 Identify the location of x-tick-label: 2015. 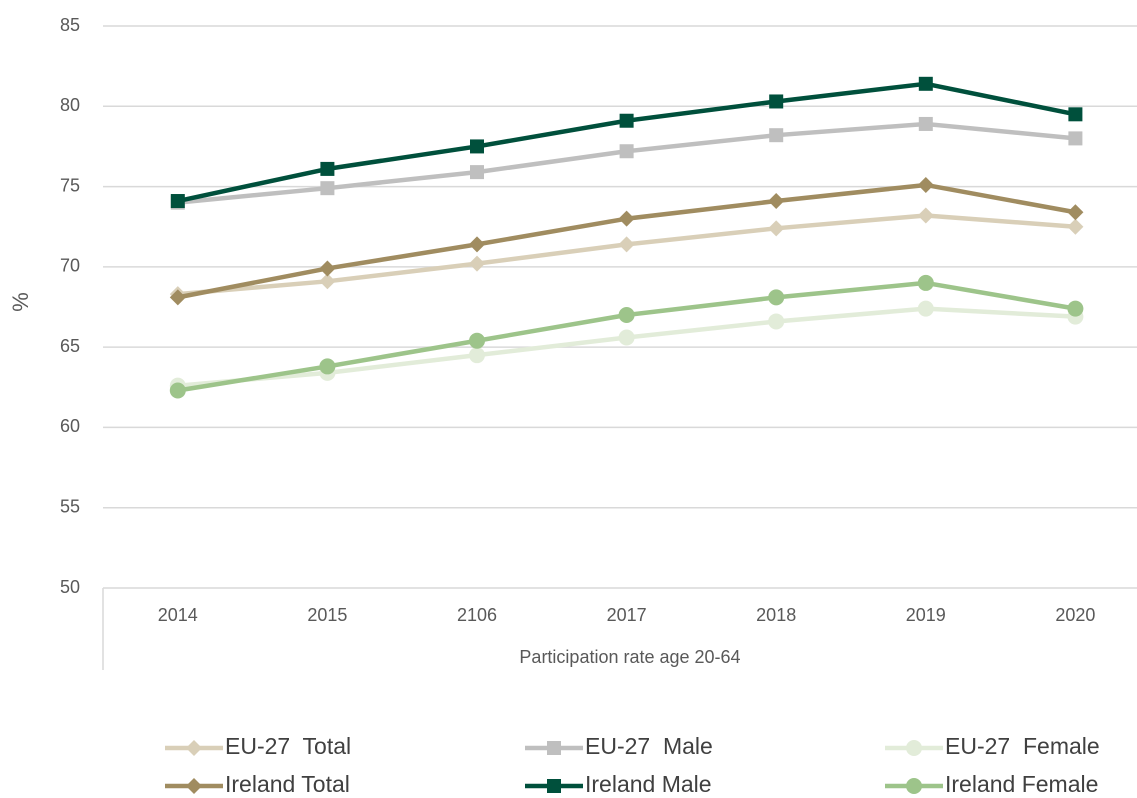
(327, 615).